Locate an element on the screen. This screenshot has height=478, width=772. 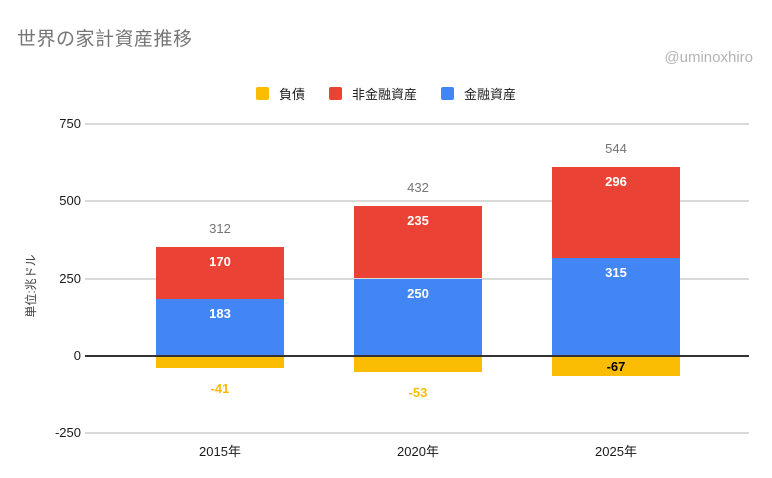
segment-value-label: 296 is located at coordinates (616, 181).